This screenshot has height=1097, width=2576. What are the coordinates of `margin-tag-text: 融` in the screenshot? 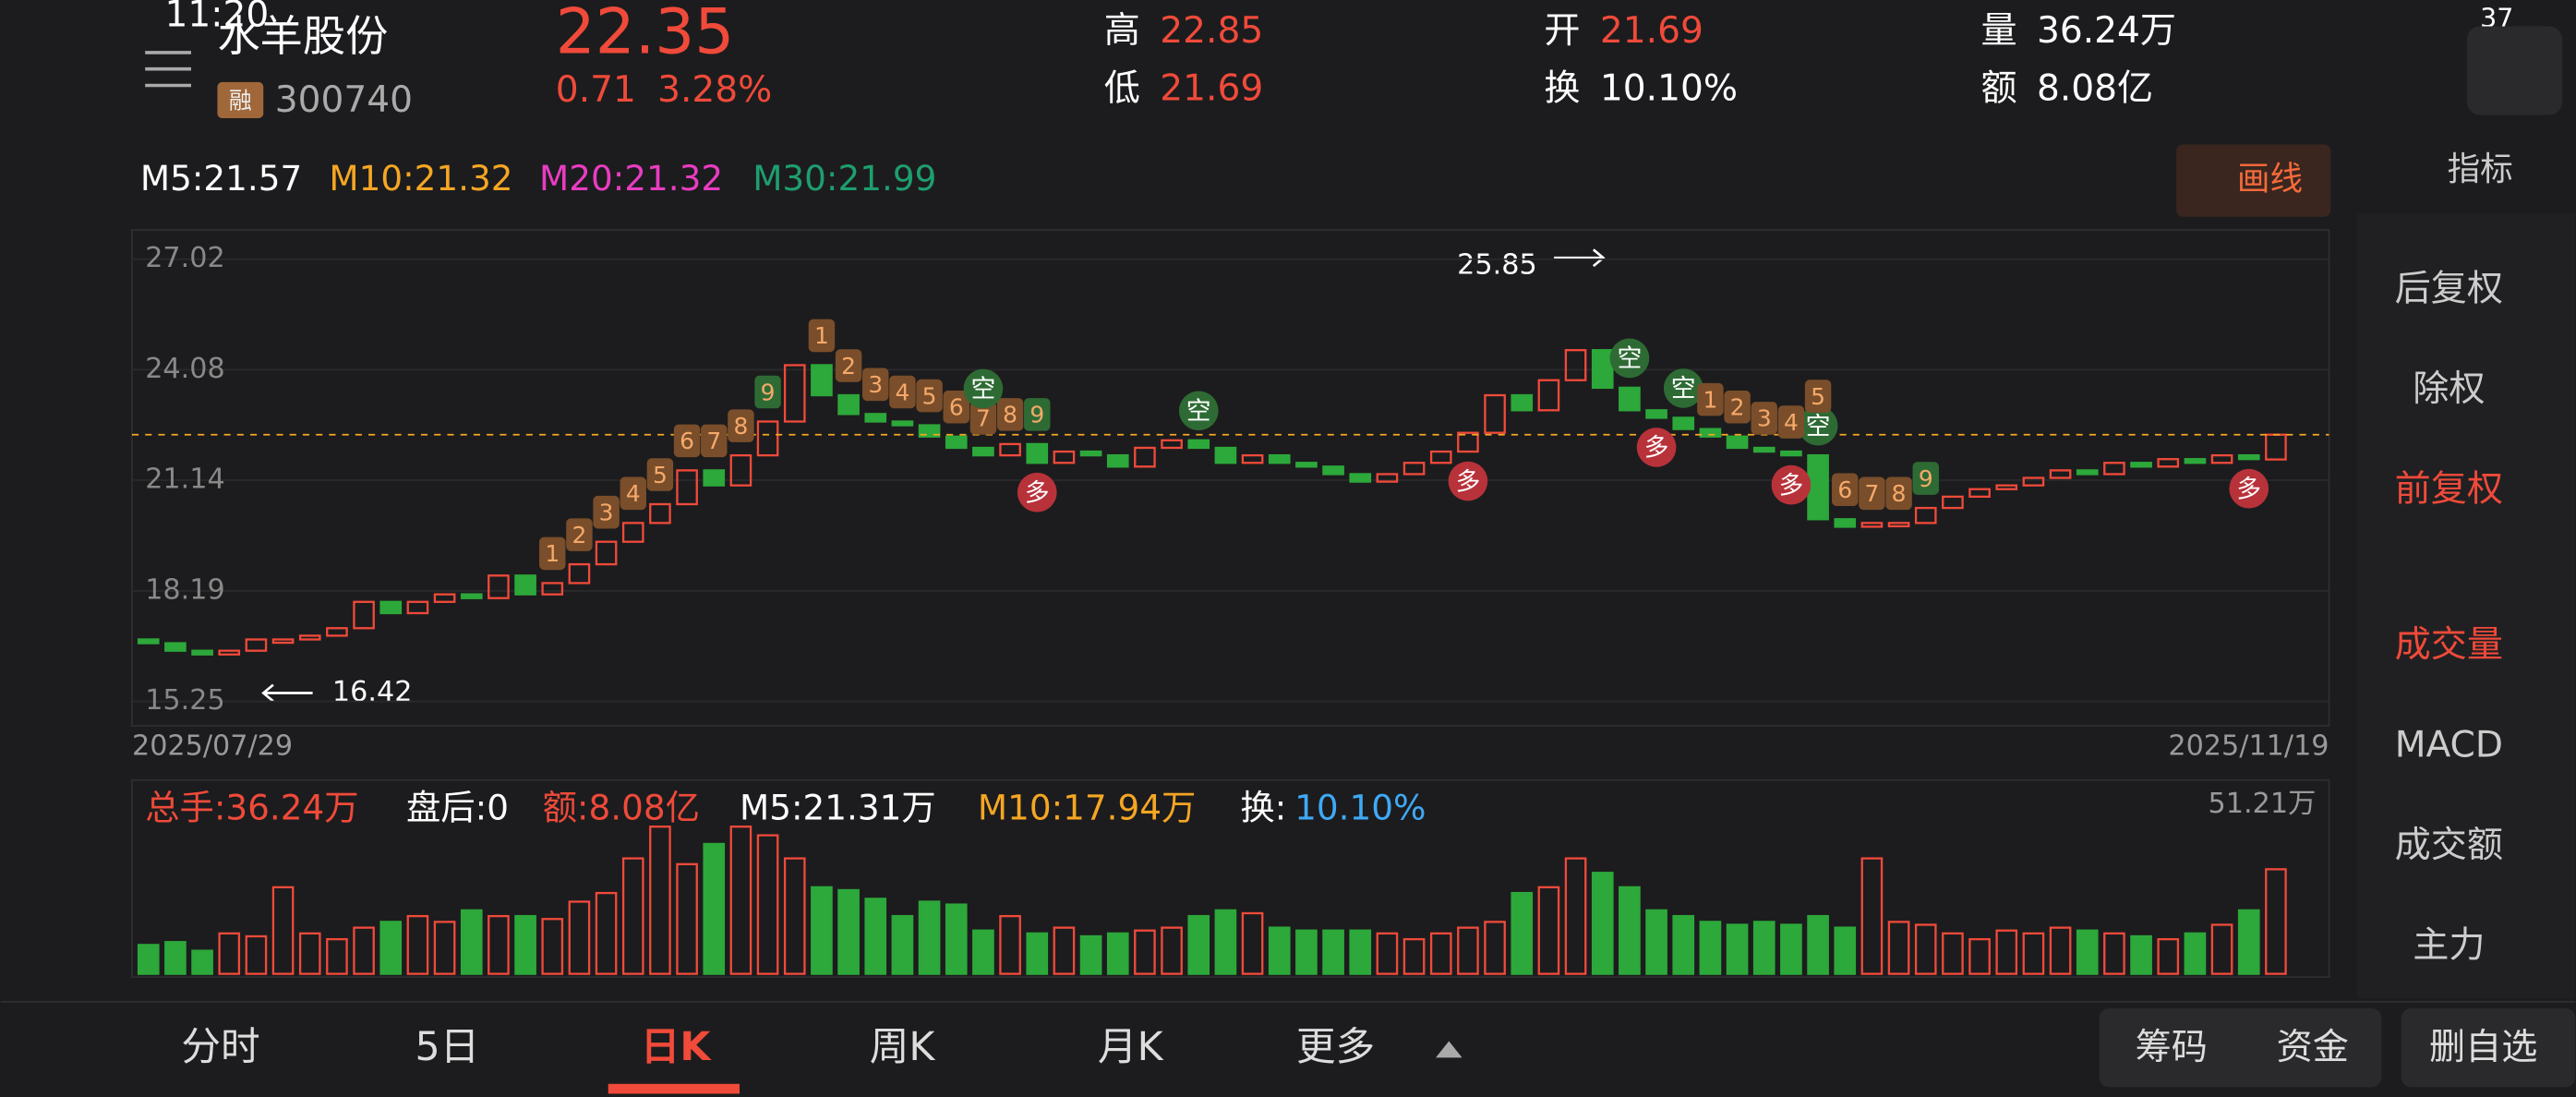 It's located at (240, 100).